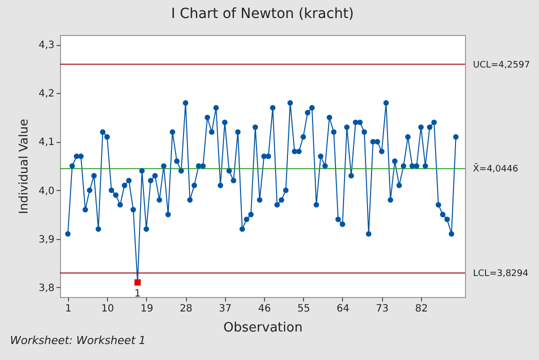 This screenshot has height=360, width=539. I want to click on x-tick-label: 10, so click(107, 309).